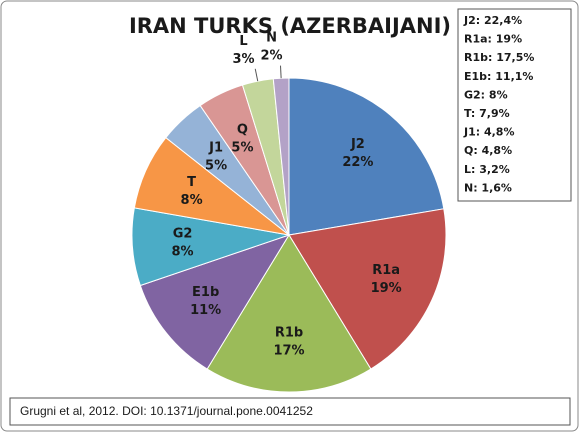 This screenshot has height=437, width=580. What do you see at coordinates (205, 310) in the screenshot?
I see `slice-label: 11%` at bounding box center [205, 310].